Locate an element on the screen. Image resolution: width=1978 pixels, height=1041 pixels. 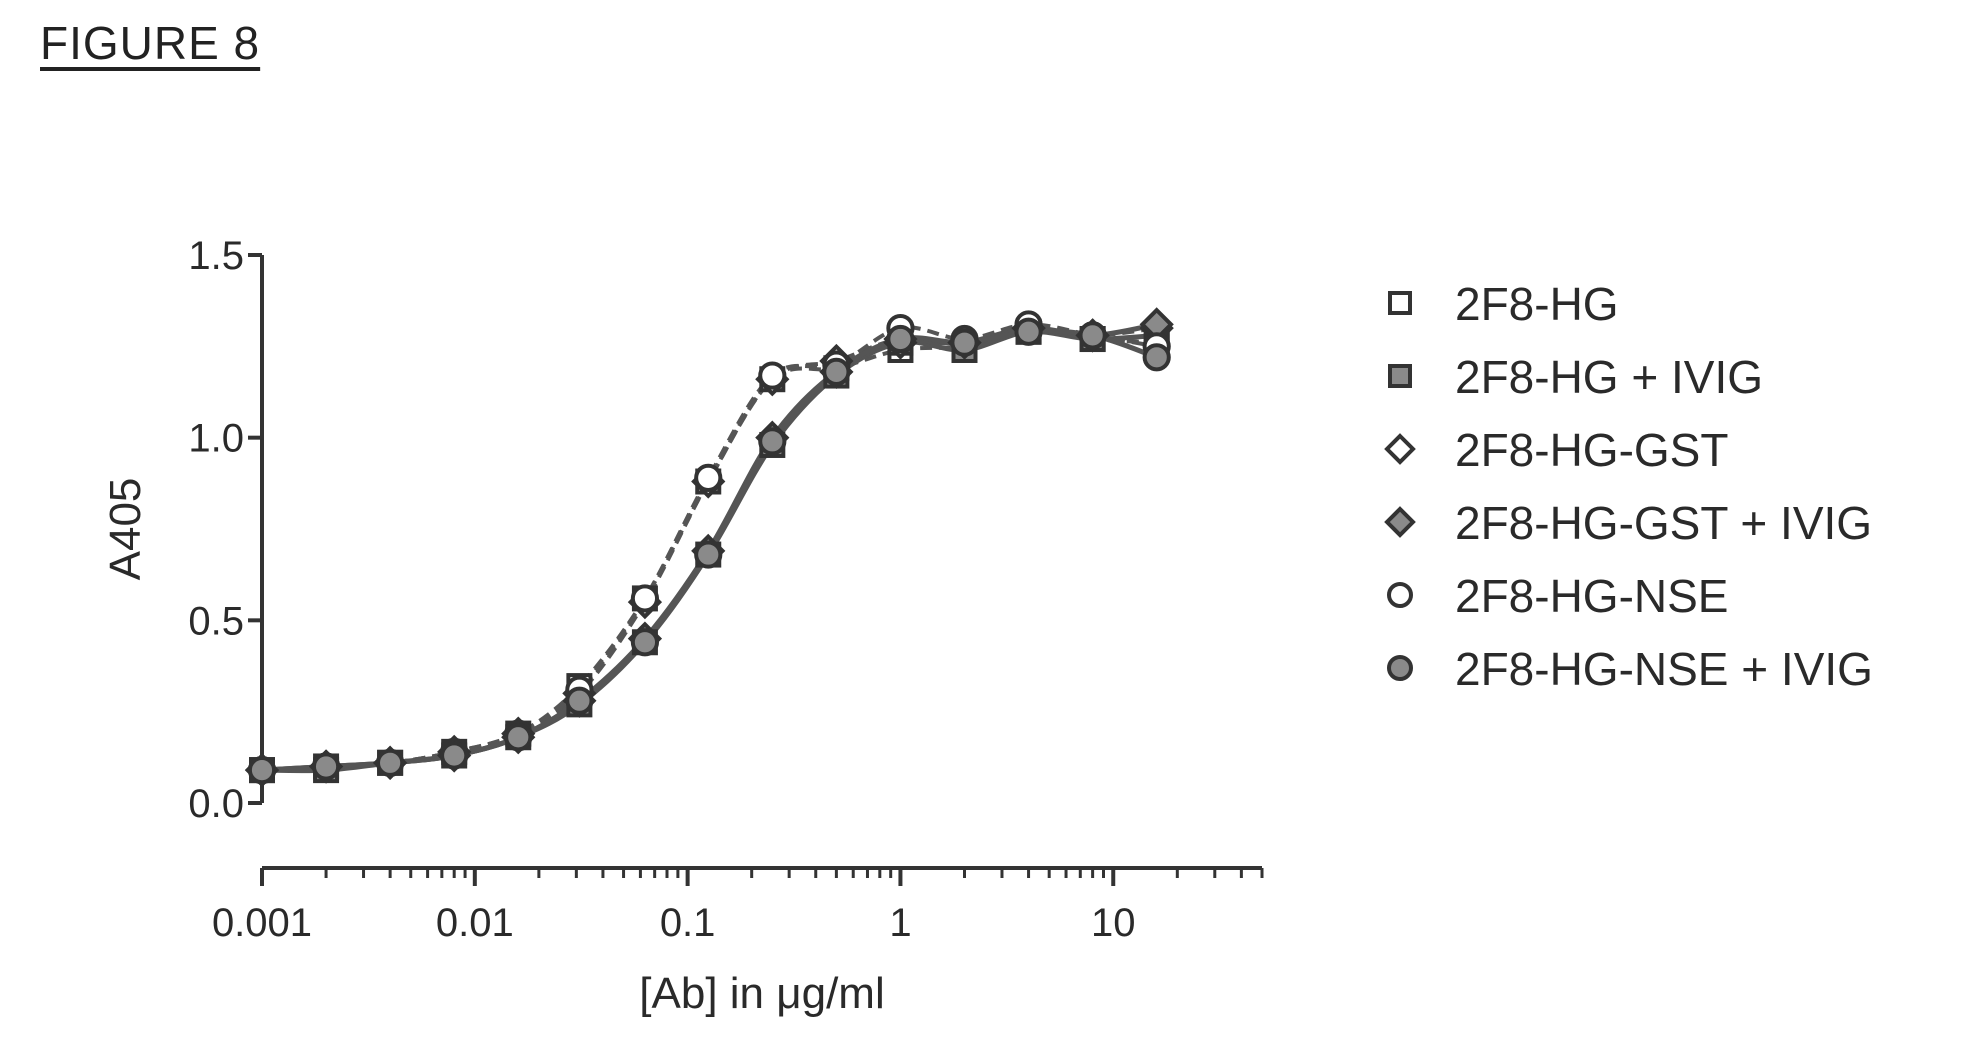
x-tick-label: 0.01 is located at coordinates (475, 923).